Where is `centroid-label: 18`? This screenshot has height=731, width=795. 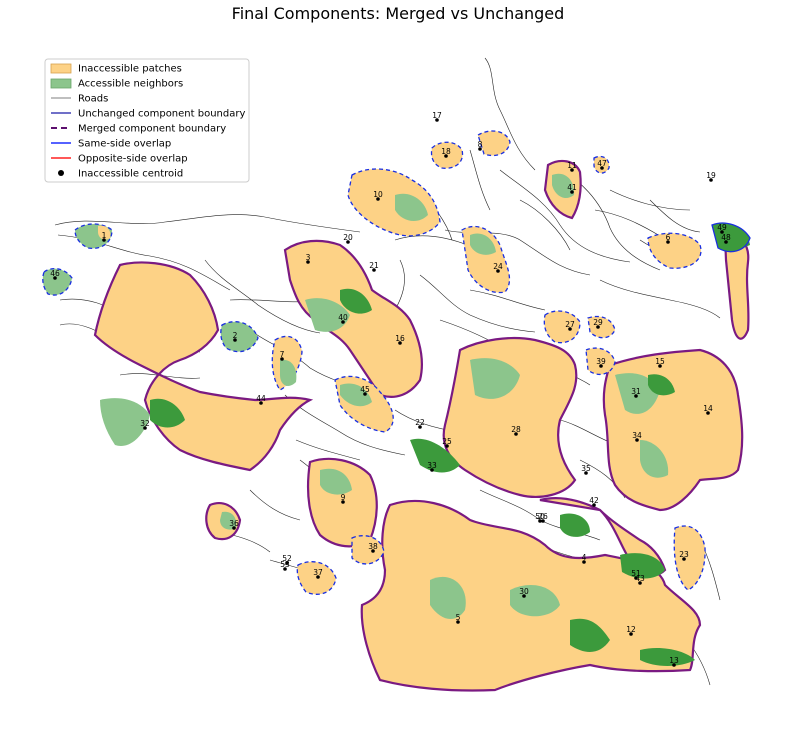
centroid-label: 18 is located at coordinates (446, 151).